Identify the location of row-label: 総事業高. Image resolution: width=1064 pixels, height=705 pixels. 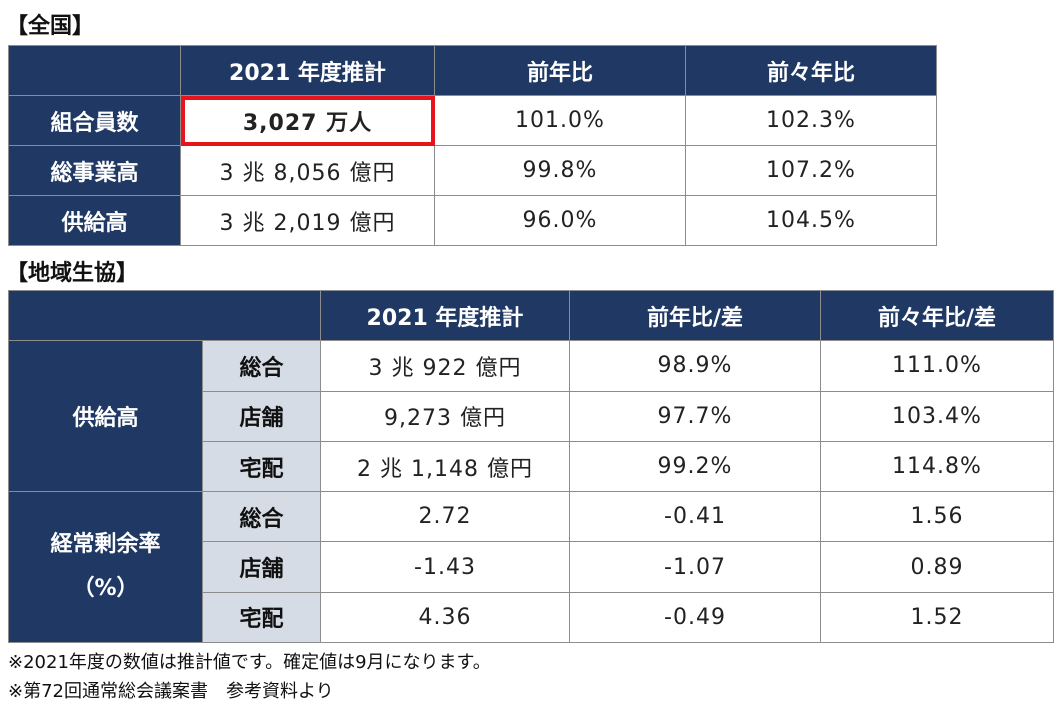
(94, 170).